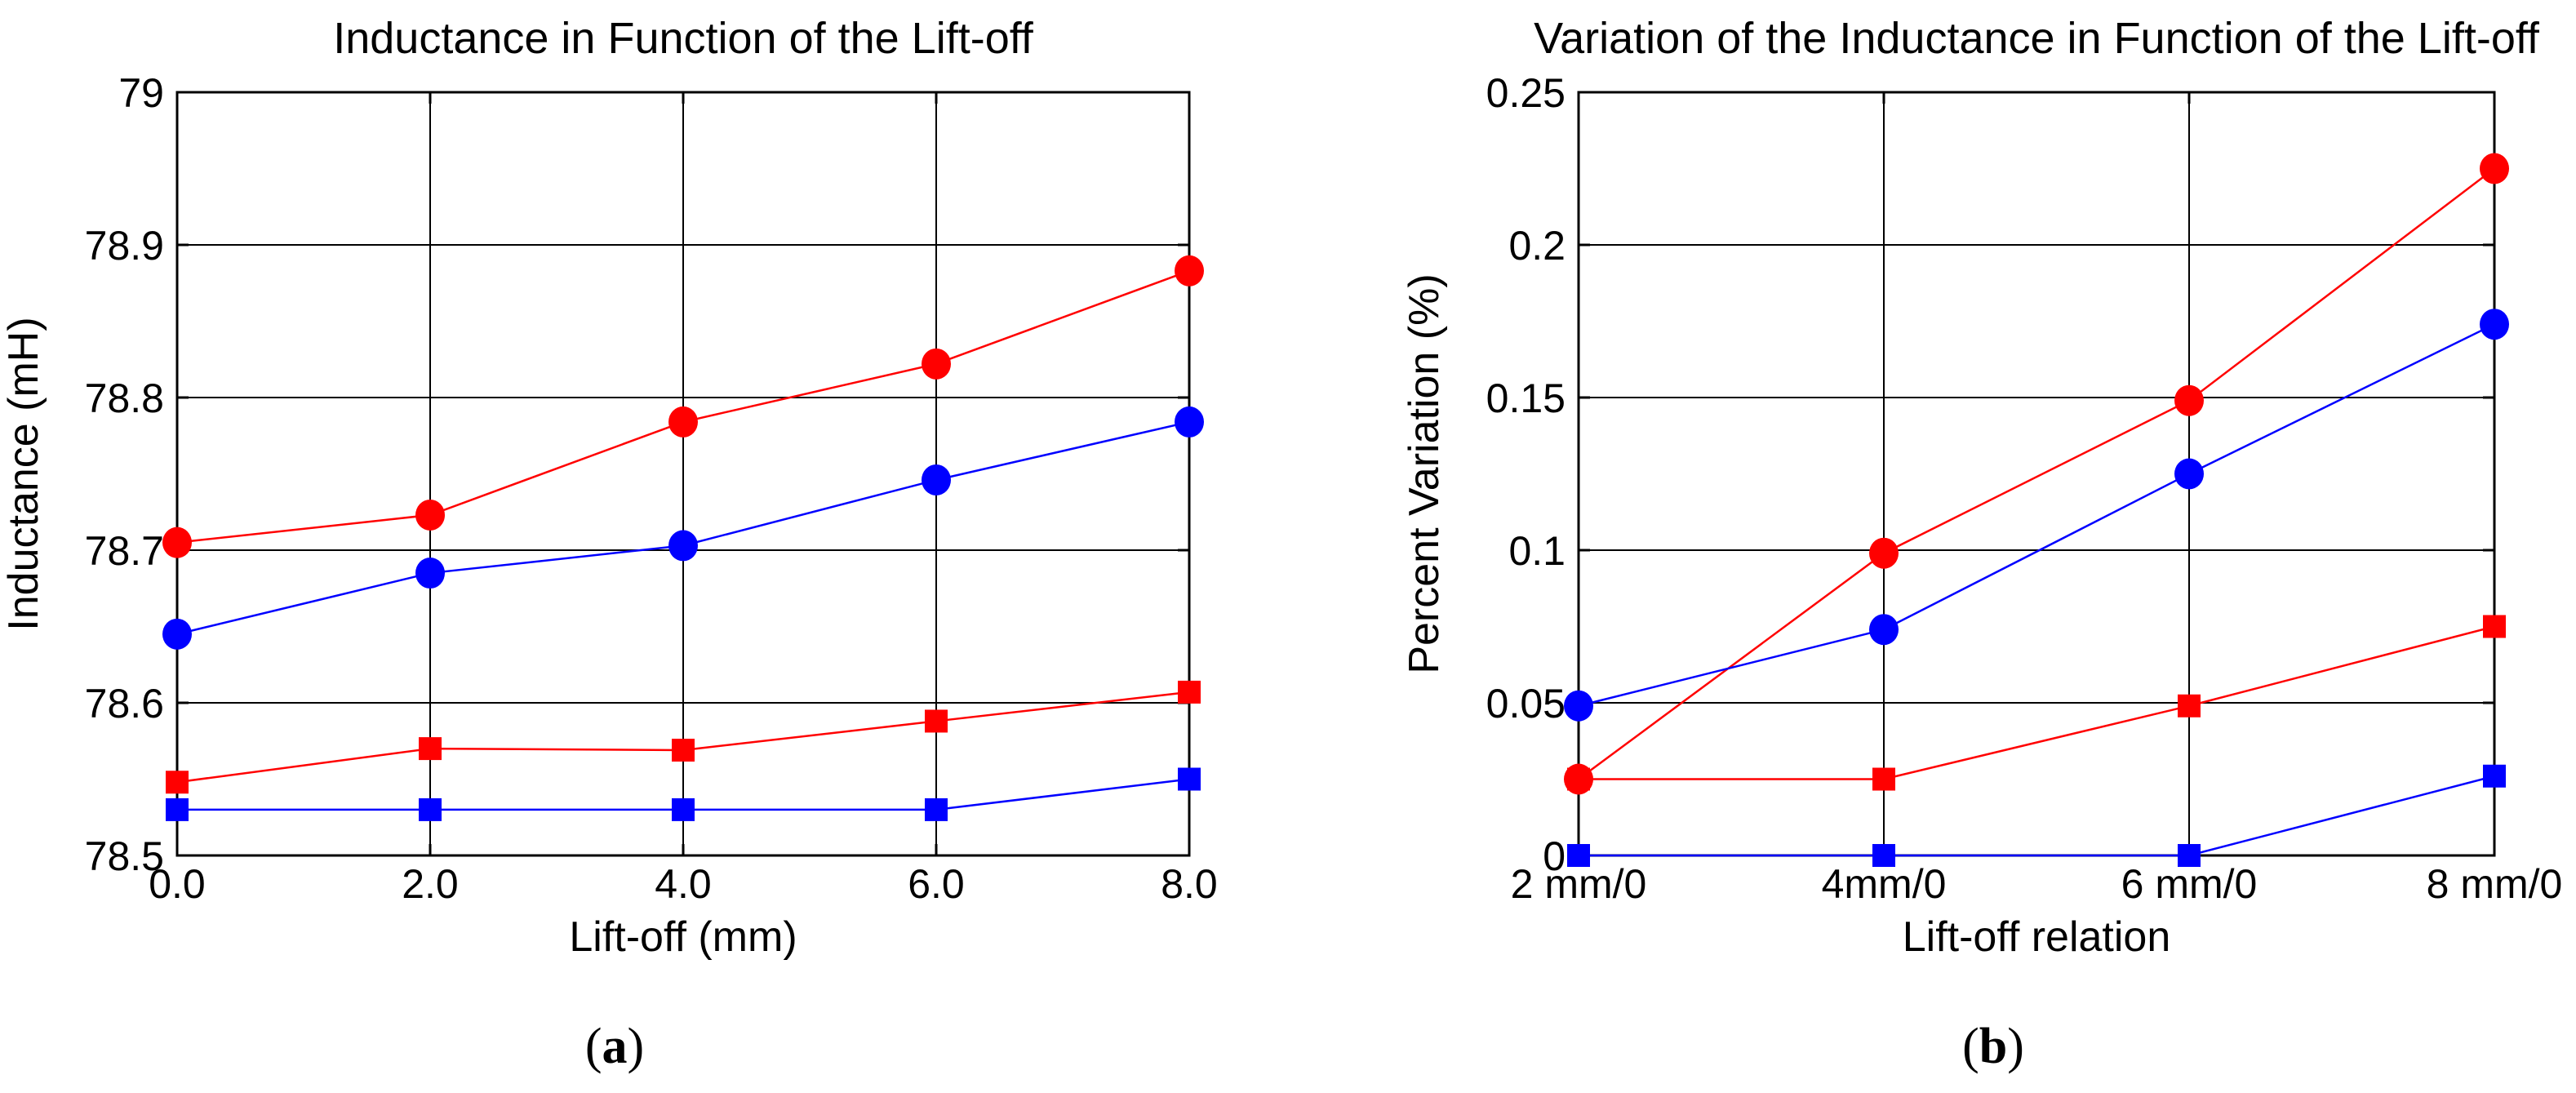 The image size is (2576, 1093). I want to click on x-tick-label: 8 mm/0, so click(2495, 884).